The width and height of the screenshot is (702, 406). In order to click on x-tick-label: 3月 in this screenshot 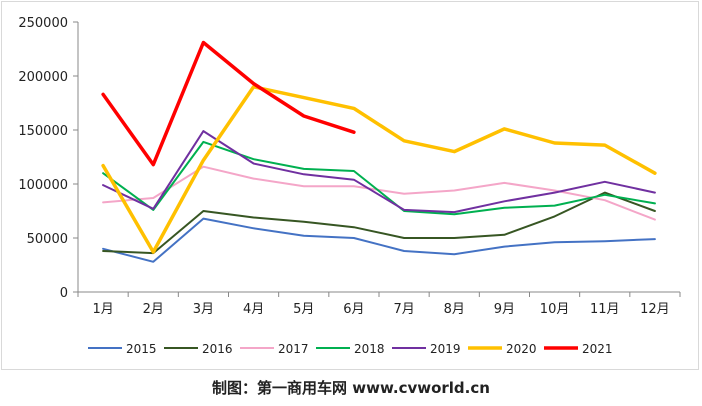, I will do `click(203, 309)`.